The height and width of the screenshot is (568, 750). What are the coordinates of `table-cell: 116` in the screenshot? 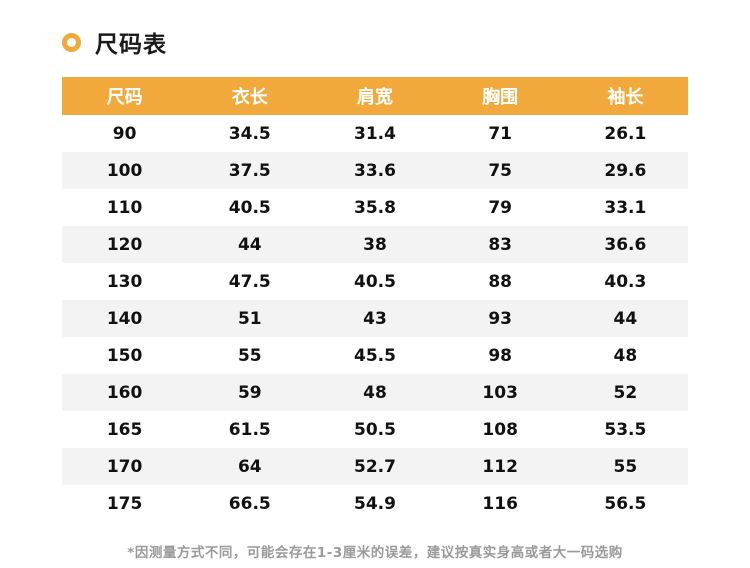 It's located at (500, 503).